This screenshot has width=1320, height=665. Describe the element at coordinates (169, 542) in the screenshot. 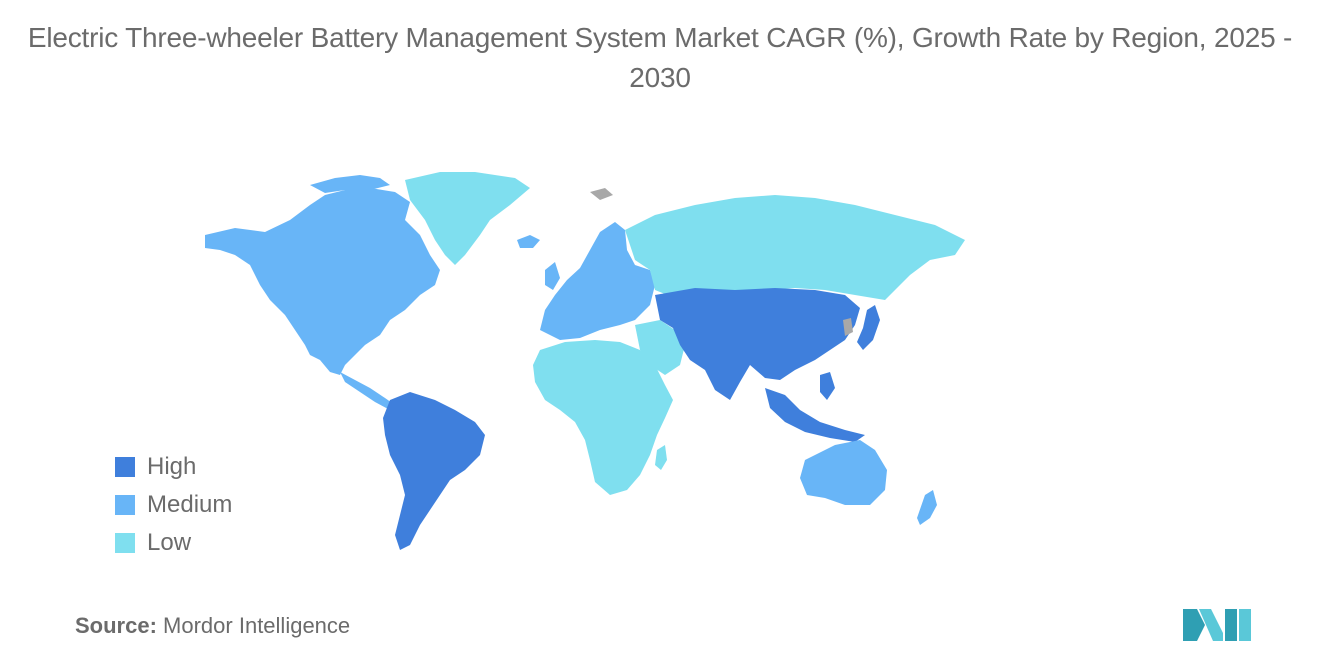

I see `legend-label-low: Low` at that location.